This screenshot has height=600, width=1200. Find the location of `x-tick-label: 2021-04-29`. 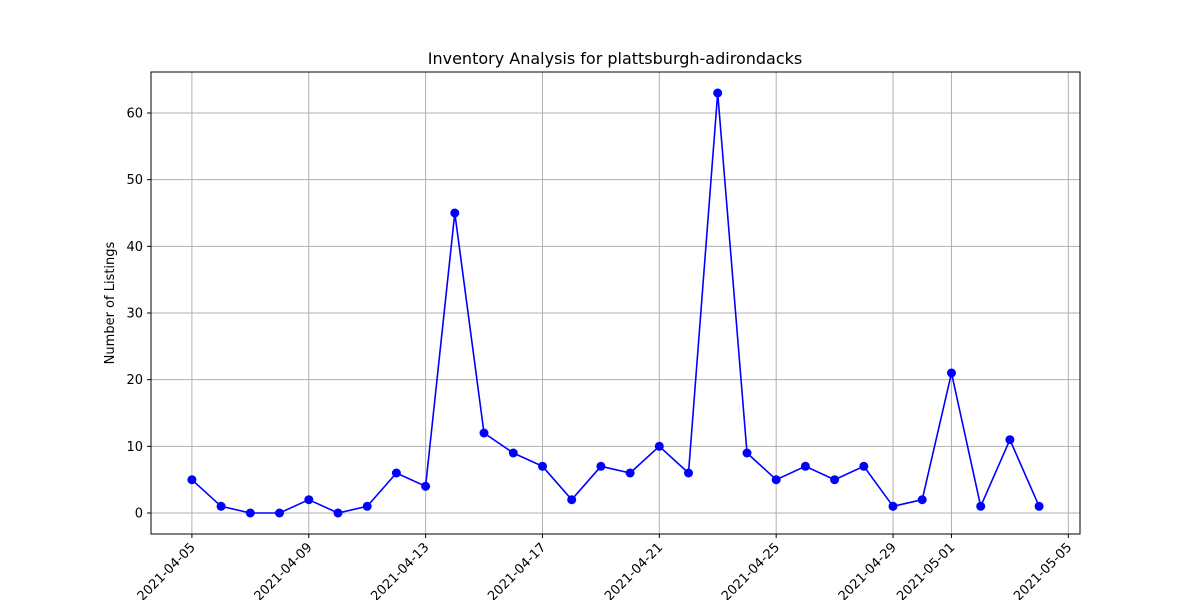

x-tick-label: 2021-04-29 is located at coordinates (868, 570).